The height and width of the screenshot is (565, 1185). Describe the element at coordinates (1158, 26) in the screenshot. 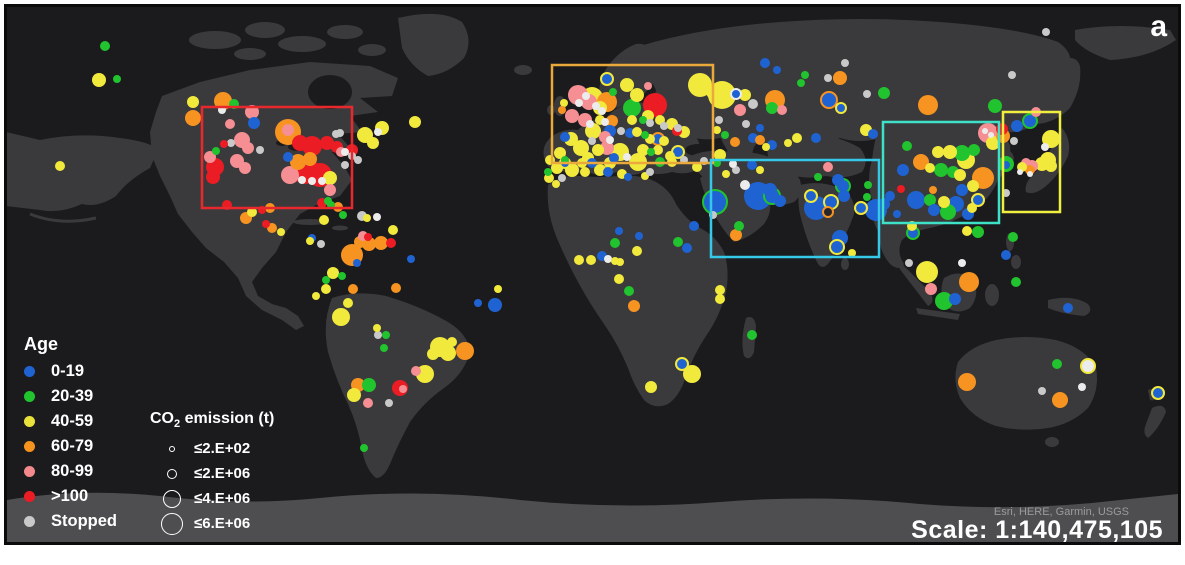

I see `panel-label: a` at that location.